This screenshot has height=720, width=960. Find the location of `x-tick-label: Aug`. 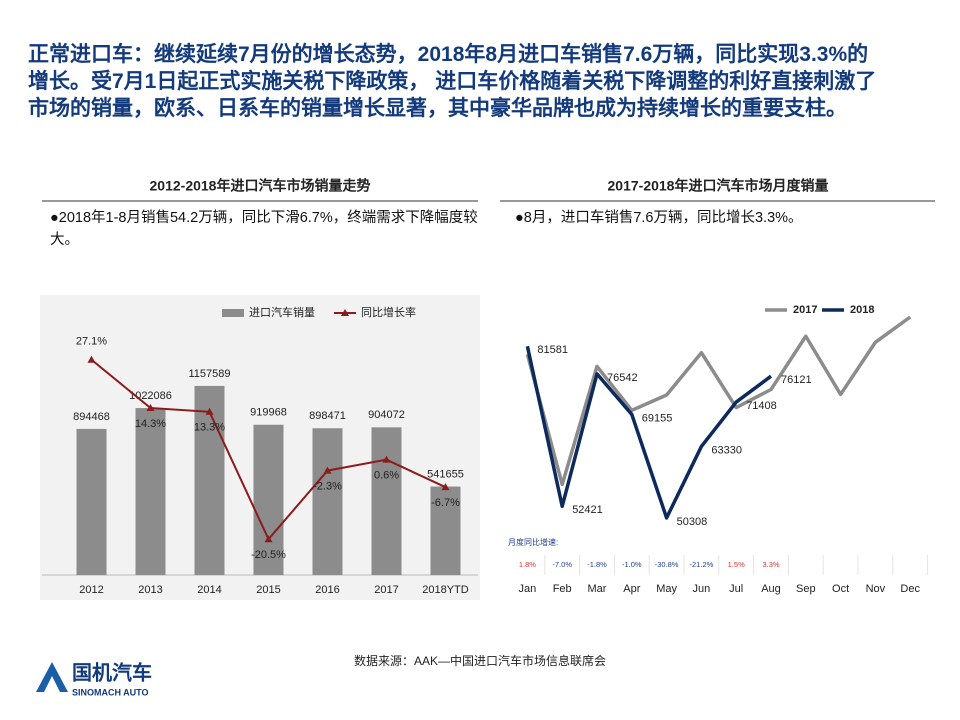

x-tick-label: Aug is located at coordinates (771, 589).